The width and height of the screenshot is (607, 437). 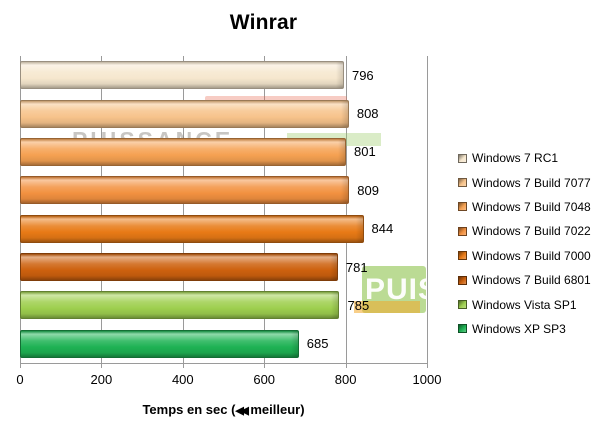 I want to click on bar-row-2: 801, so click(x=223, y=152).